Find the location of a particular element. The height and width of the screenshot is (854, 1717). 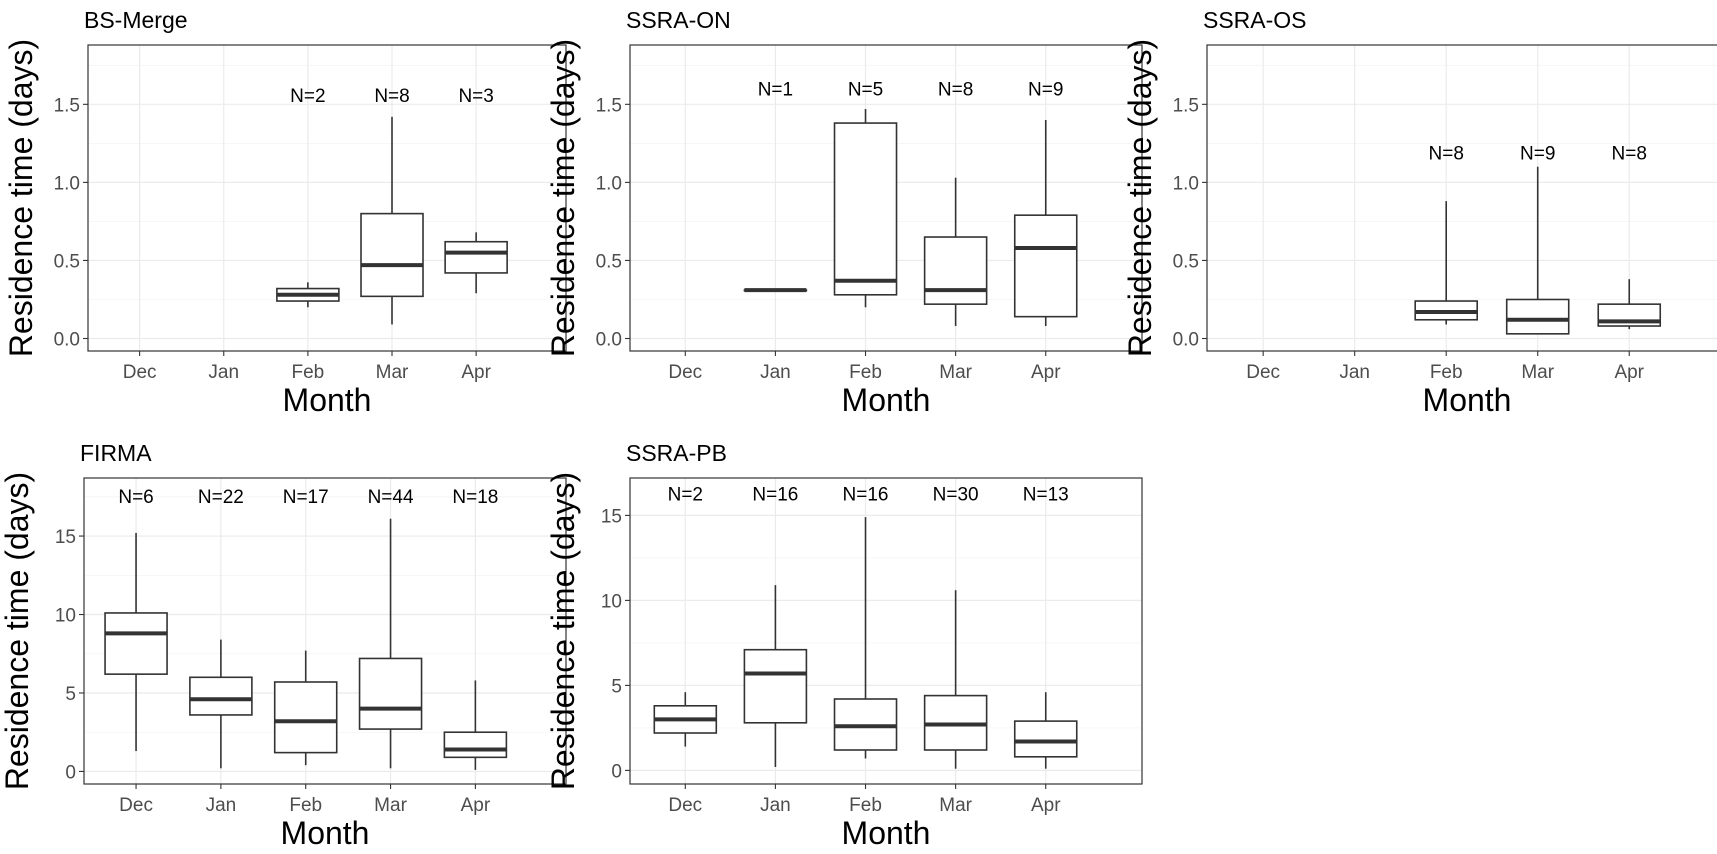

box-Feb: N=5 is located at coordinates (865, 194).